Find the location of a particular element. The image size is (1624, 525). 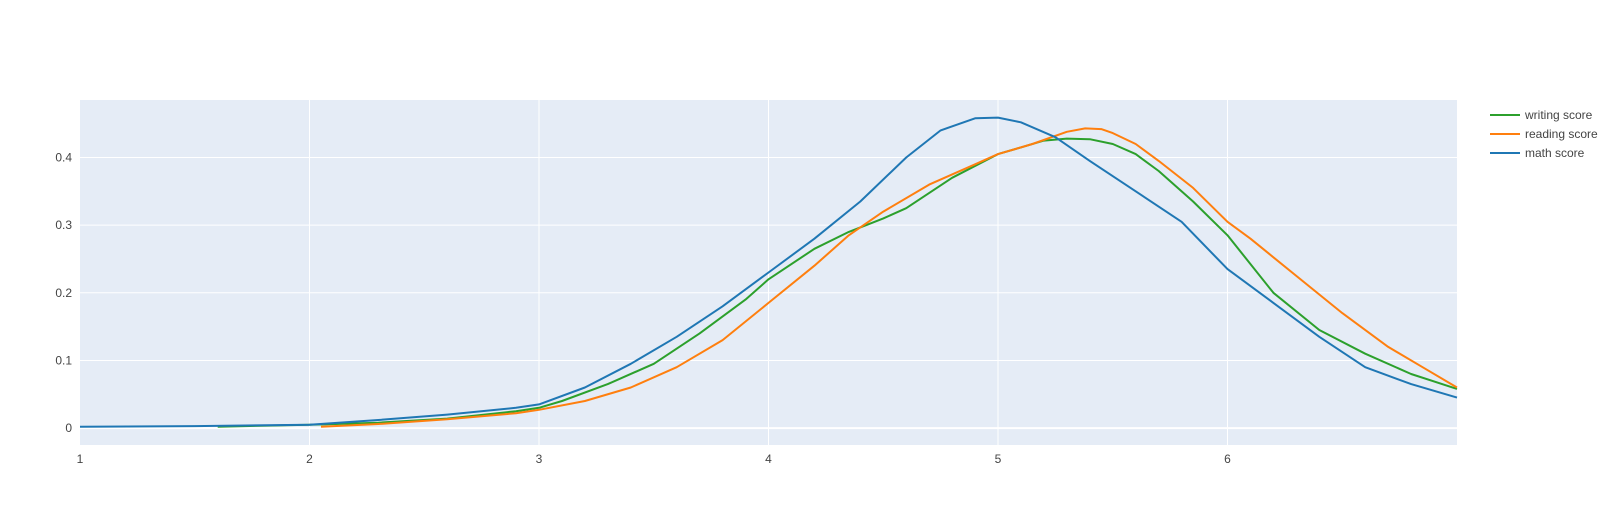

x-tick-label: 5 is located at coordinates (998, 459).